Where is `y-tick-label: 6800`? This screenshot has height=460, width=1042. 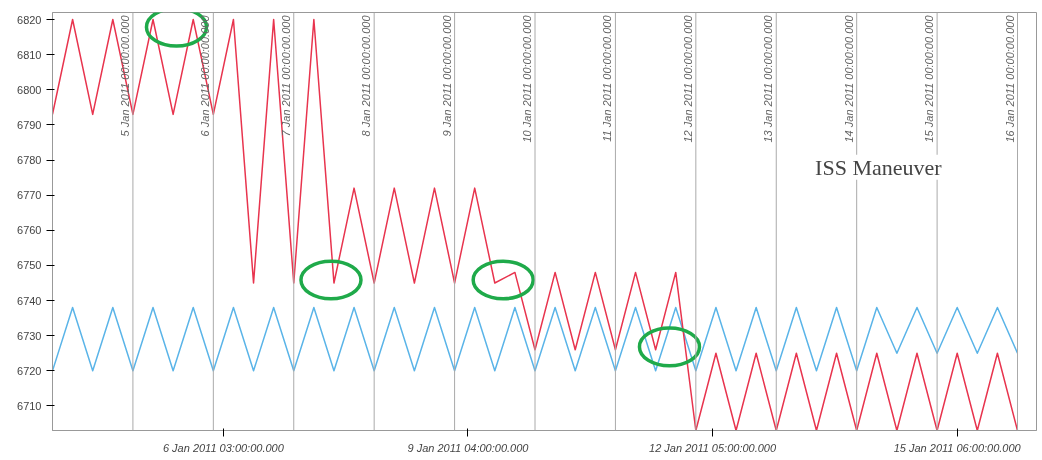
y-tick-label: 6800 is located at coordinates (29, 89).